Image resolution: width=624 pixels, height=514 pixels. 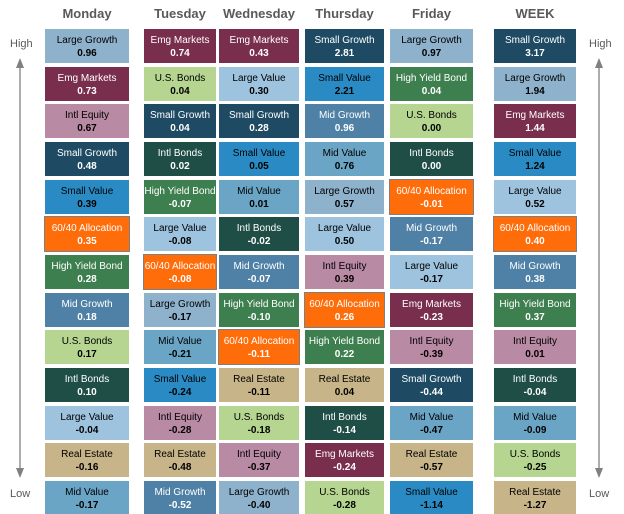 I want to click on return-value: 0.40, so click(x=535, y=242).